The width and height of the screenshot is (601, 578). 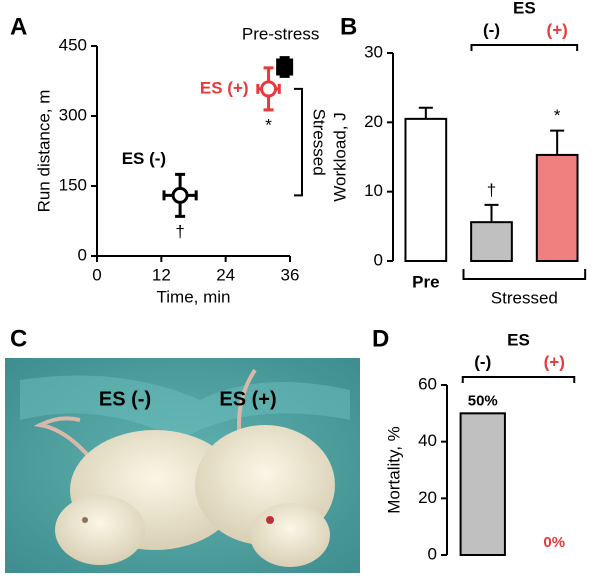 I want to click on y-tick-label: 60, so click(x=427, y=383).